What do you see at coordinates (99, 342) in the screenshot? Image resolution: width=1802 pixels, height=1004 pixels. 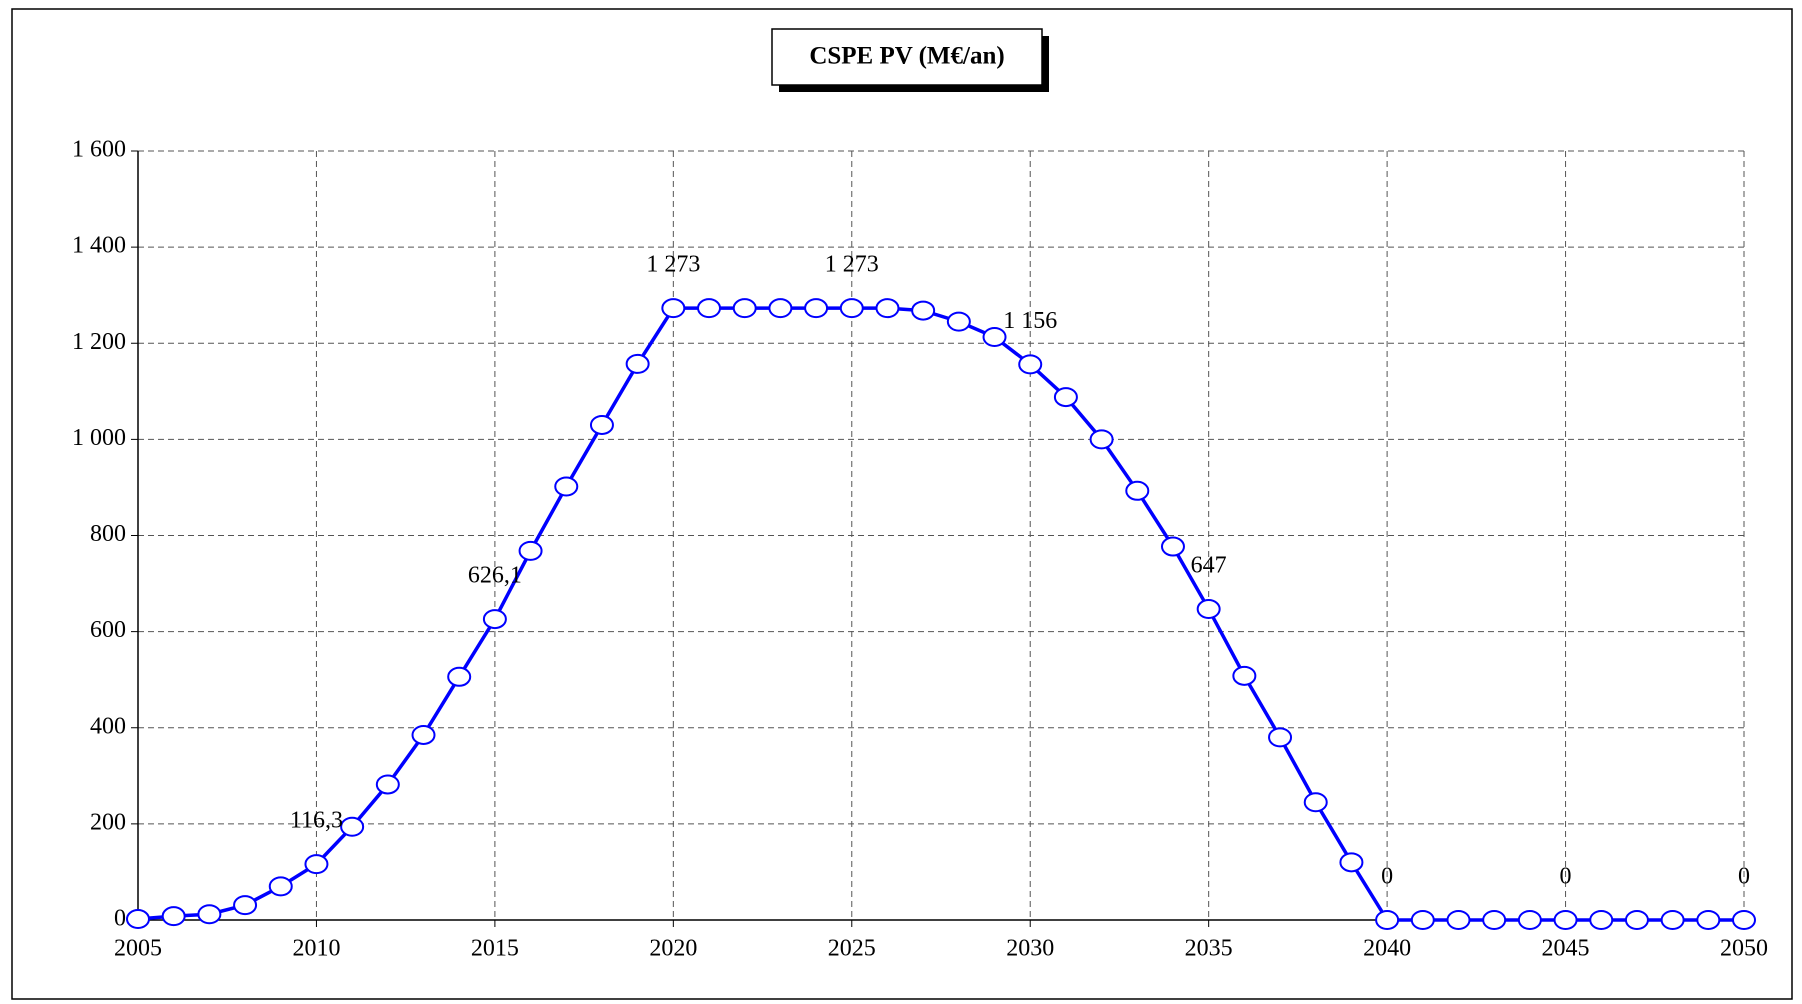 I see `y-tick-label: 1 200` at bounding box center [99, 342].